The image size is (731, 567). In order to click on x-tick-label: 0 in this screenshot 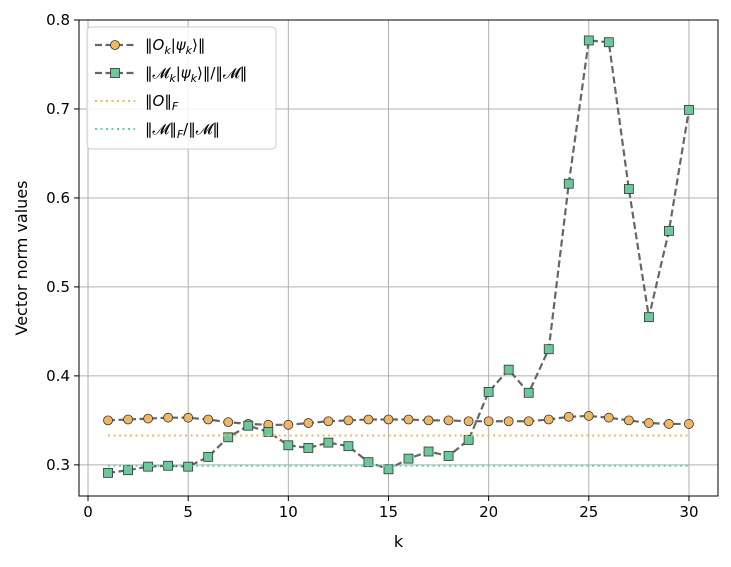, I will do `click(88, 512)`.